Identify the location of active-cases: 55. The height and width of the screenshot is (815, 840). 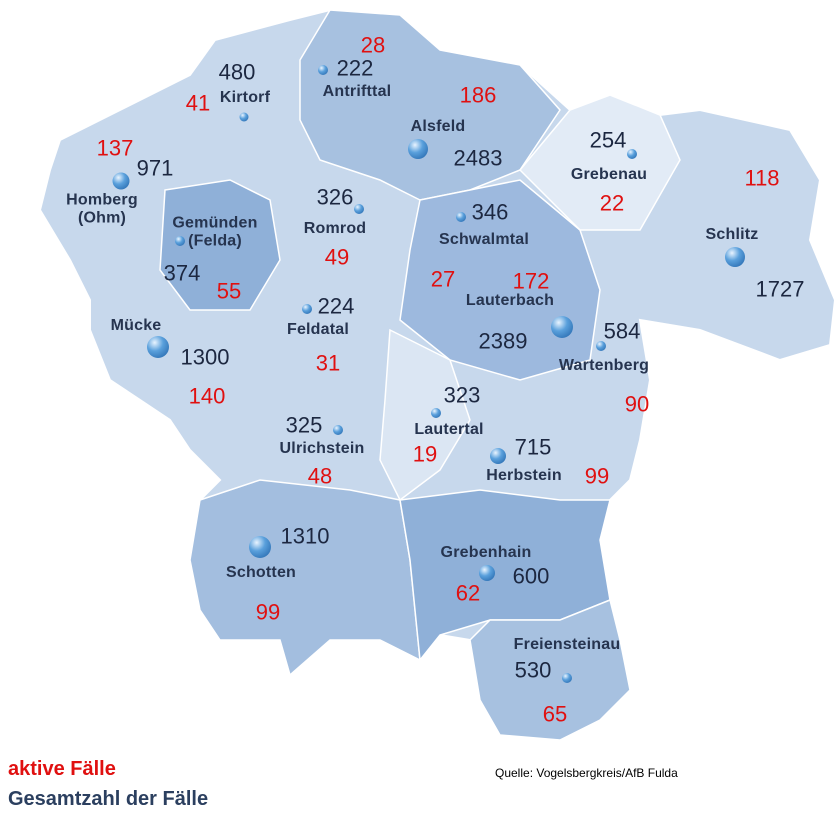
(229, 291).